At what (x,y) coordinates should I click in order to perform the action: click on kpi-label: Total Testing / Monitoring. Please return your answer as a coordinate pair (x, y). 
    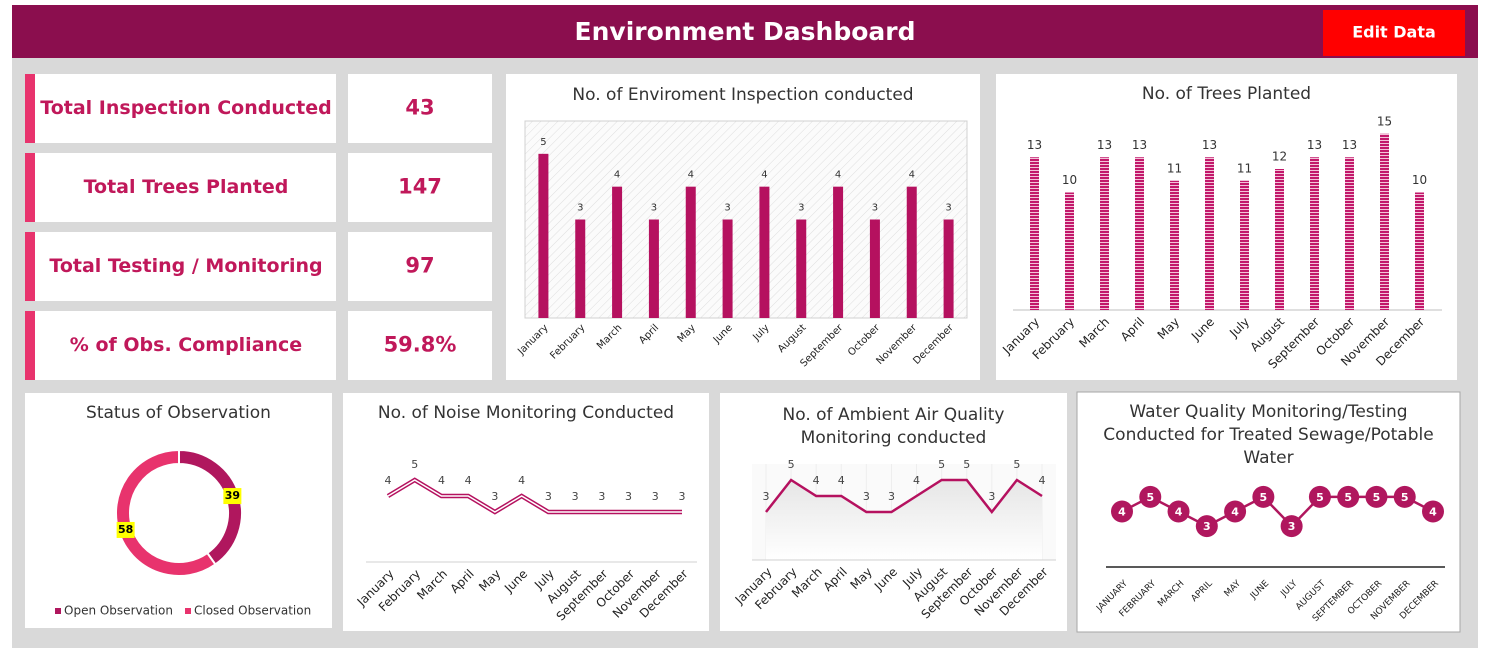
    Looking at the image, I should click on (185, 266).